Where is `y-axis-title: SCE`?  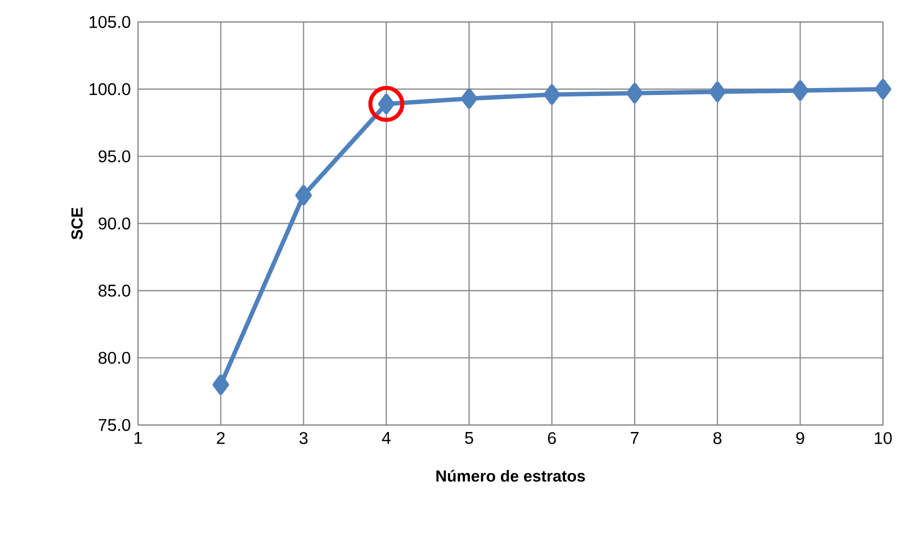 y-axis-title: SCE is located at coordinates (77, 224).